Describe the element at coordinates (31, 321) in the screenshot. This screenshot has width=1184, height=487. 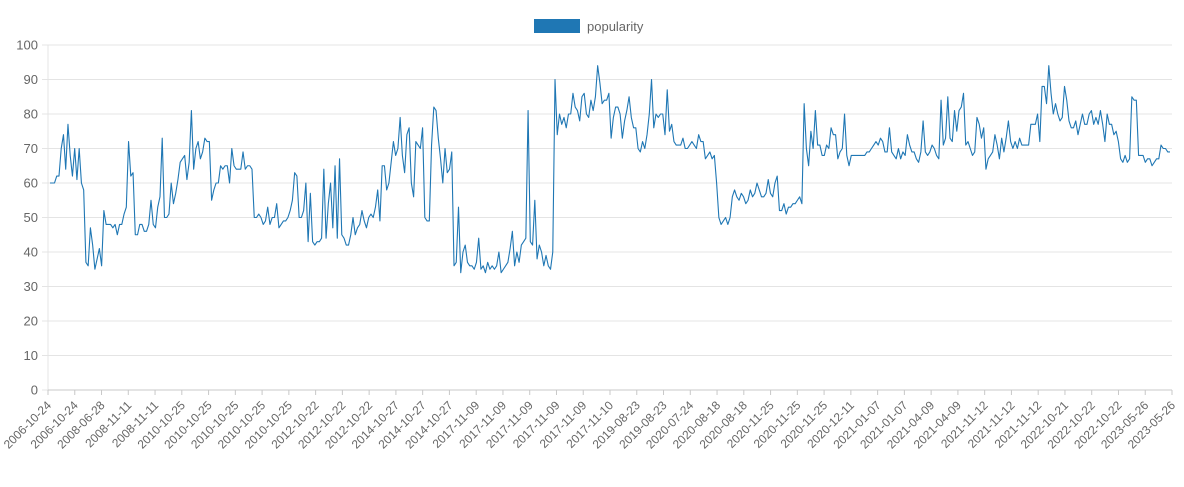
I see `y-tick-label: 20` at that location.